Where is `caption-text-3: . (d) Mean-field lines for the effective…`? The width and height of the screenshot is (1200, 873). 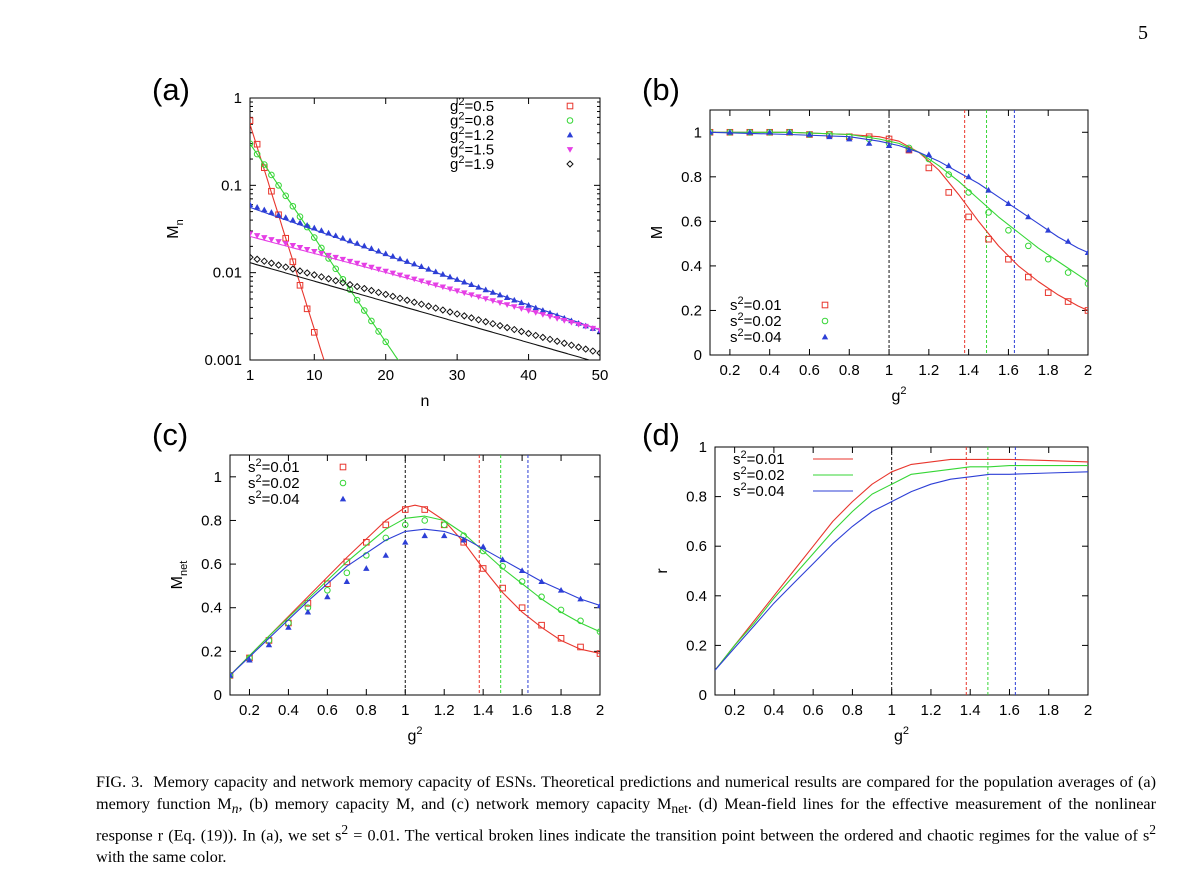
caption-text-3: . (d) Mean-field lines for the effective… is located at coordinates (626, 819).